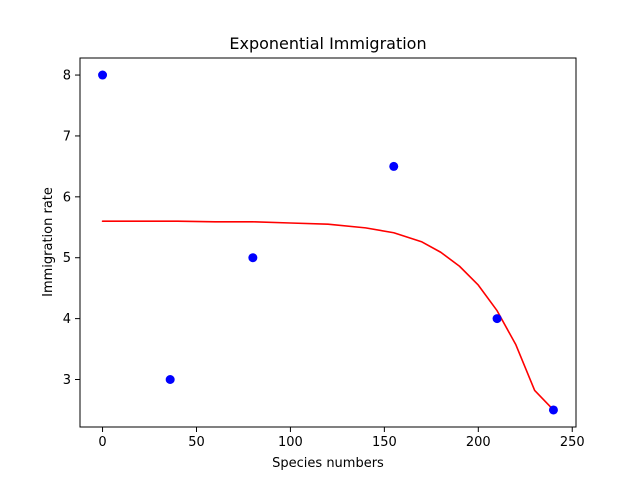  What do you see at coordinates (572, 442) in the screenshot?
I see `x-tick-label: 250` at bounding box center [572, 442].